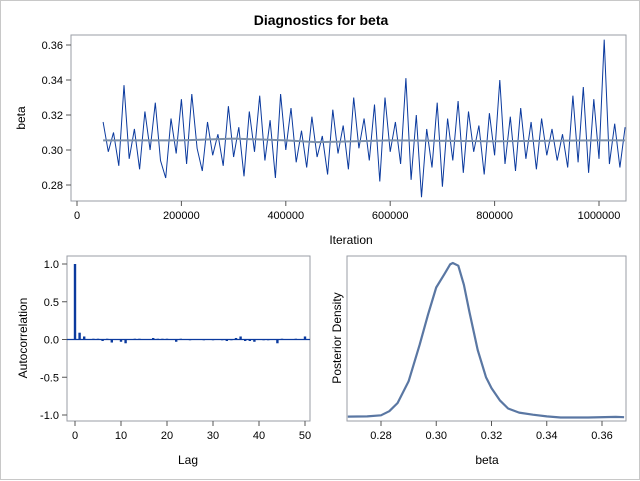 The width and height of the screenshot is (640, 481). Describe the element at coordinates (436, 436) in the screenshot. I see `x-tick-label: 0.30` at that location.